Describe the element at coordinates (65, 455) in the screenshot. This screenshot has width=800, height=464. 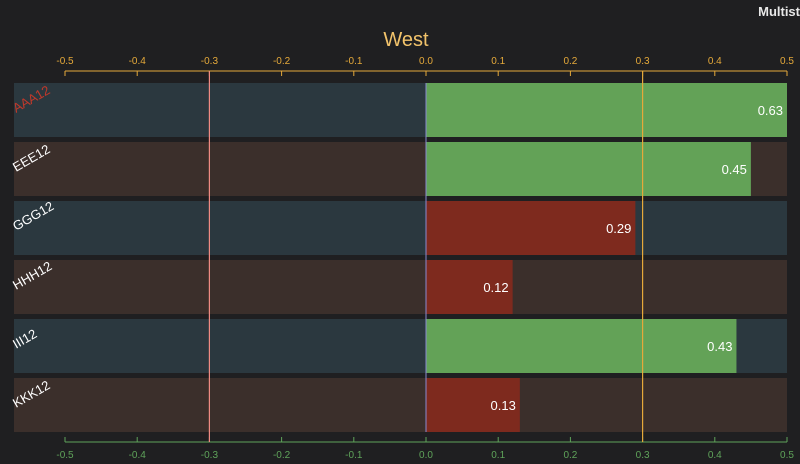
I see `bottom-tick-label: -0.5` at that location.